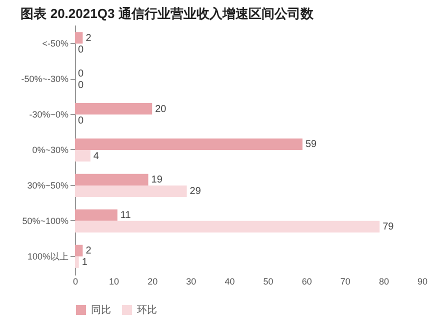 The height and width of the screenshot is (323, 438). Describe the element at coordinates (48, 115) in the screenshot. I see `y-tick-label: -30%~0%` at that location.